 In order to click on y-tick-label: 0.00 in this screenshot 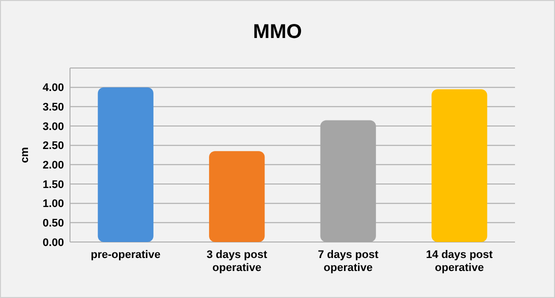, I will do `click(53, 242)`.